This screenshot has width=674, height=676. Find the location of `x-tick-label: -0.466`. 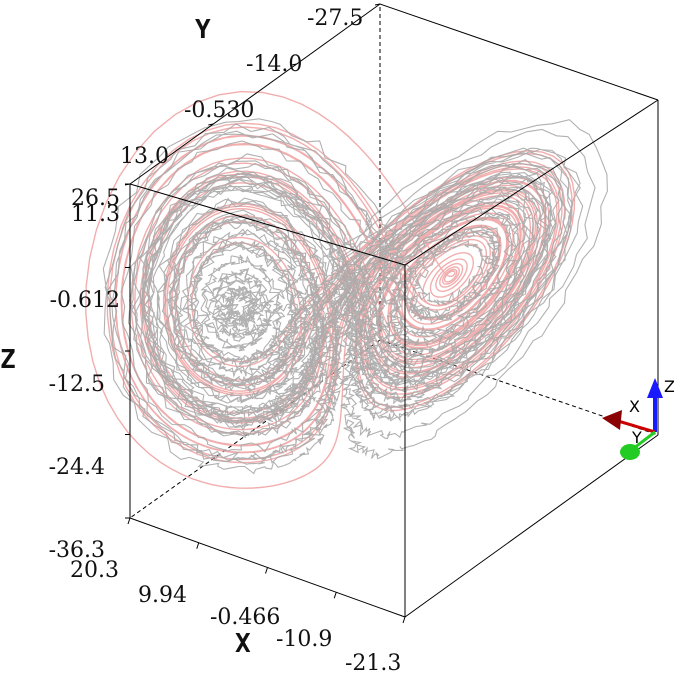

x-tick-label: -0.466 is located at coordinates (245, 617).